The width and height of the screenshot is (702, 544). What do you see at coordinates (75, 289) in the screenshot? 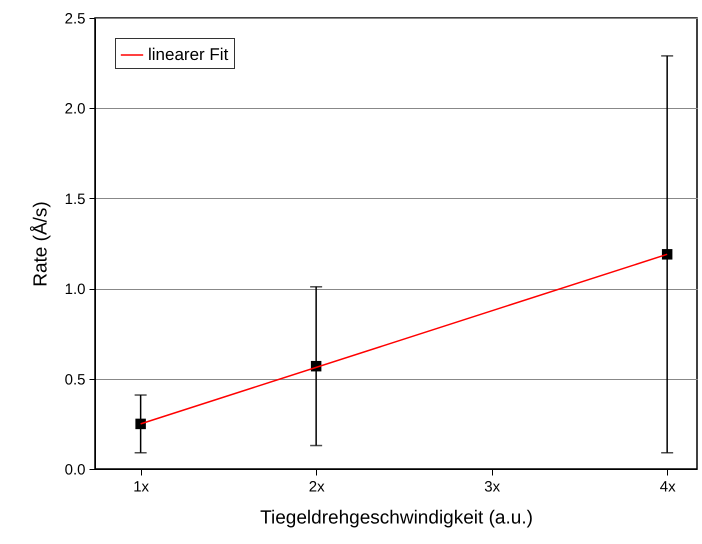
I see `y-tick-label: 1.0` at bounding box center [75, 289].